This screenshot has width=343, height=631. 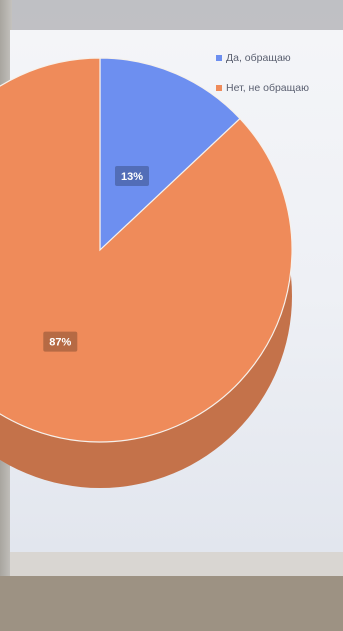 I want to click on wall, so click(x=171, y=603).